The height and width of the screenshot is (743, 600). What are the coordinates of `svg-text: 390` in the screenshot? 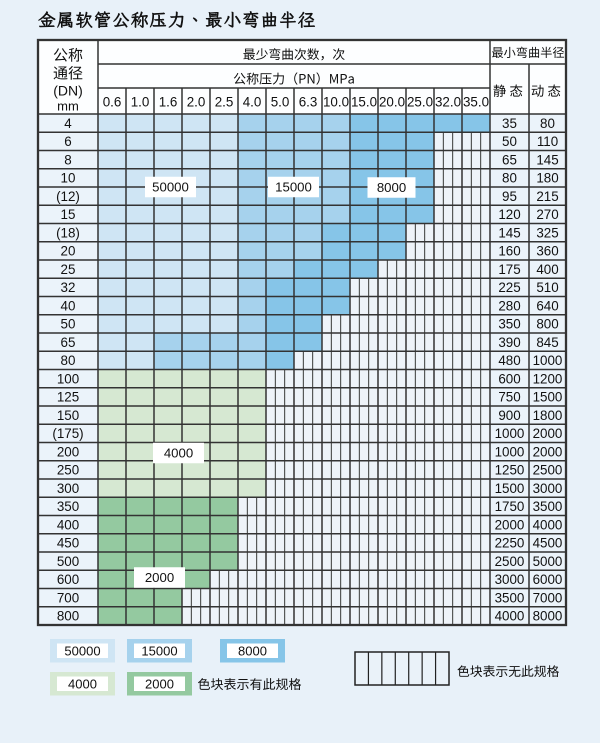 It's located at (509, 342).